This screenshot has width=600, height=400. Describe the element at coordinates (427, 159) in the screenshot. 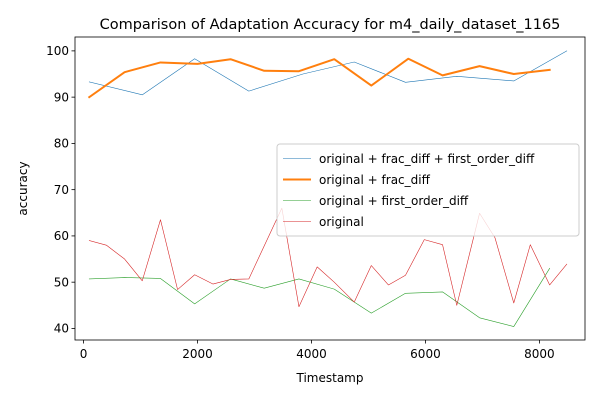

I see `legend-label: original + frac_diff + first_order_diff` at that location.